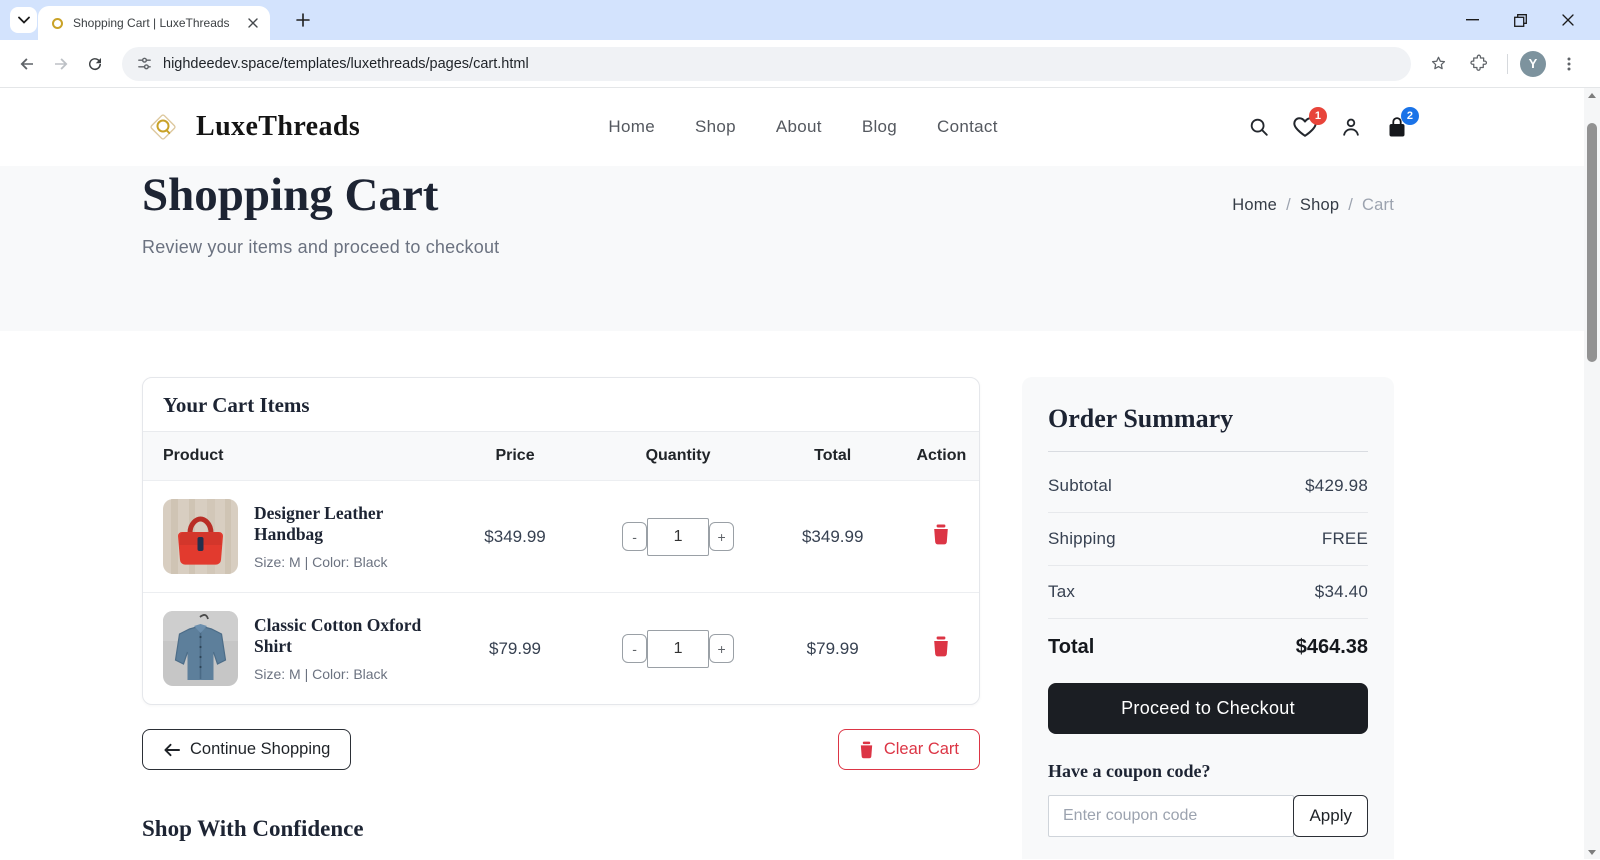 The image size is (1600, 860). Describe the element at coordinates (1569, 64) in the screenshot. I see `browser-menu-icon` at that location.